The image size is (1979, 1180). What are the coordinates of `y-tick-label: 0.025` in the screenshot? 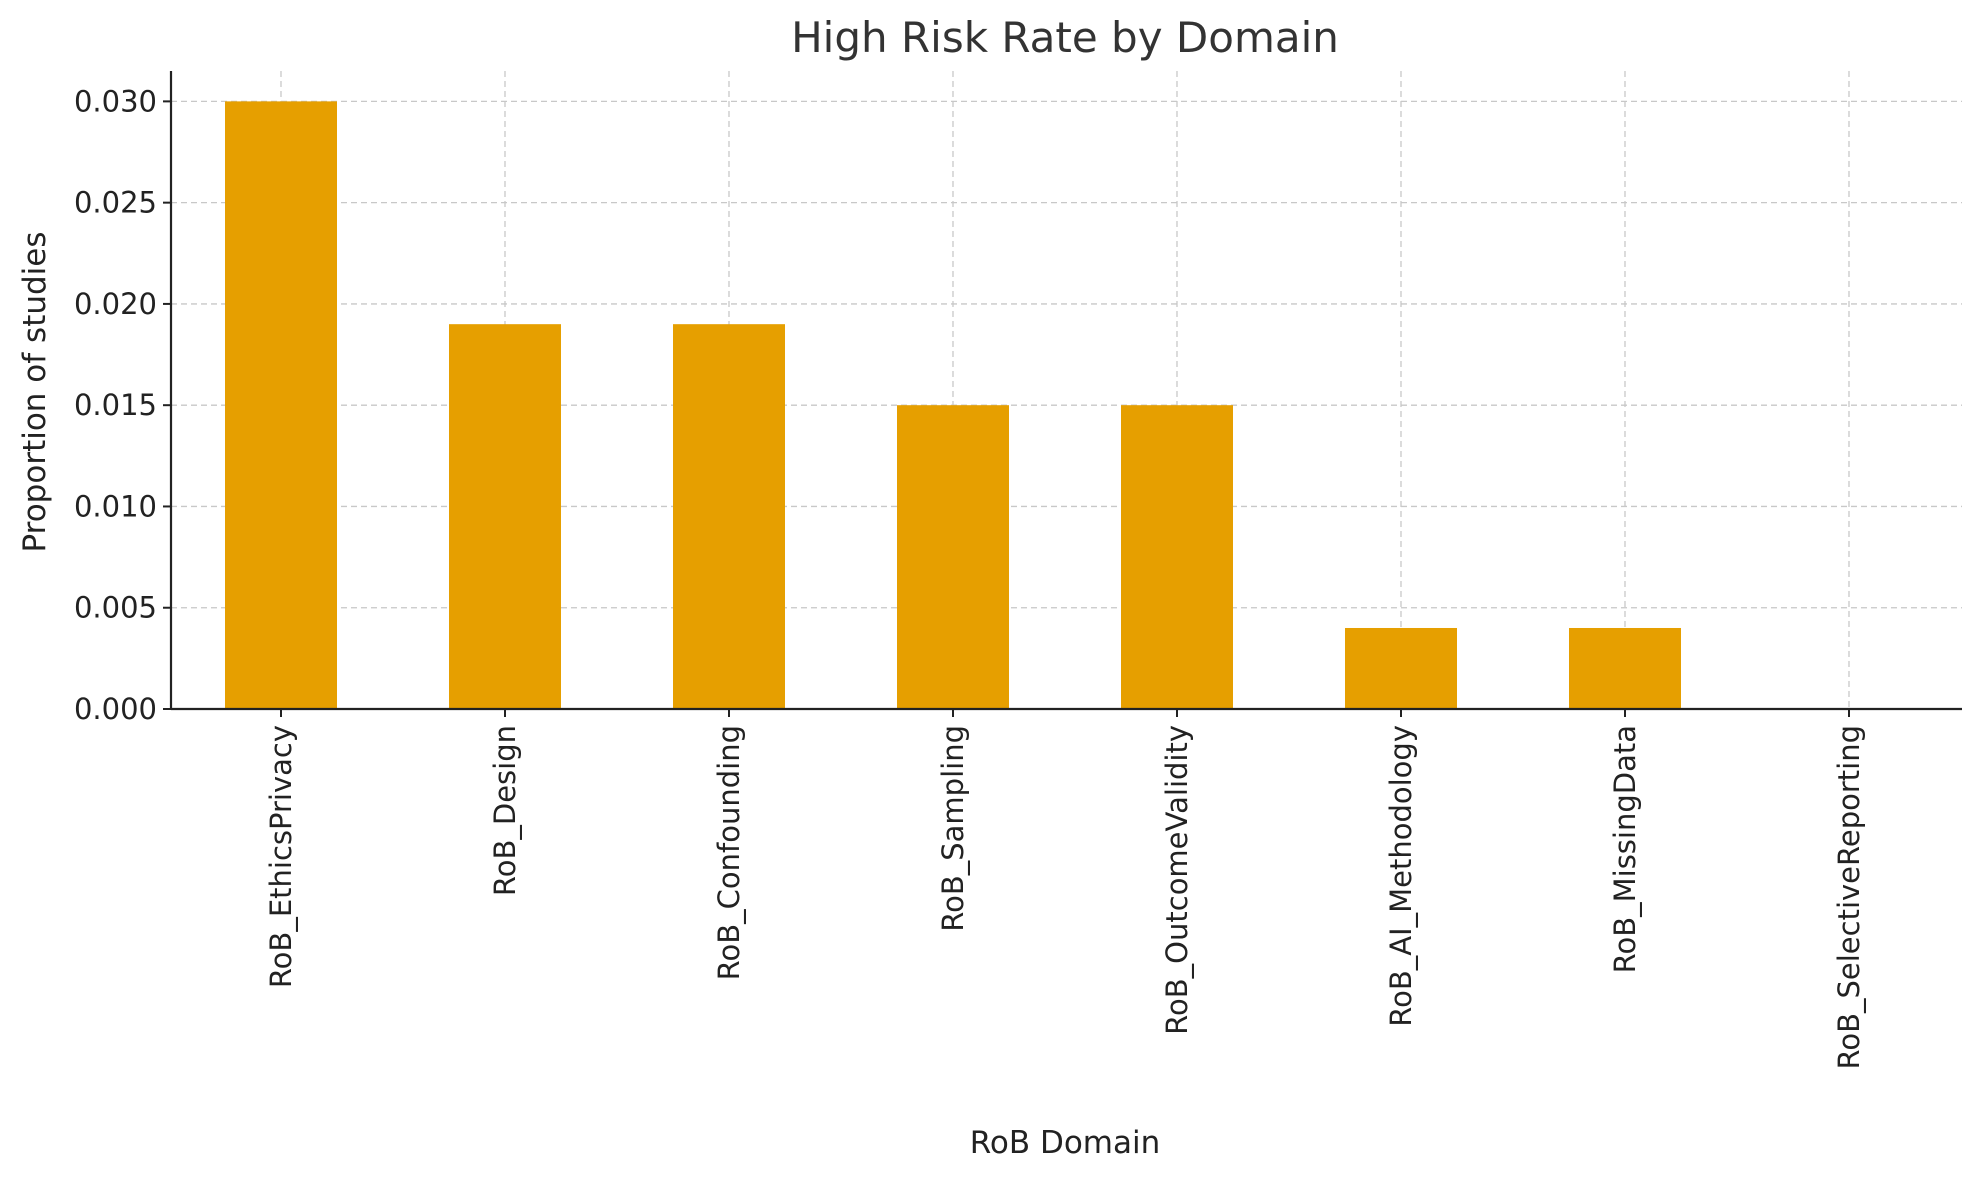 It's located at (115, 203).